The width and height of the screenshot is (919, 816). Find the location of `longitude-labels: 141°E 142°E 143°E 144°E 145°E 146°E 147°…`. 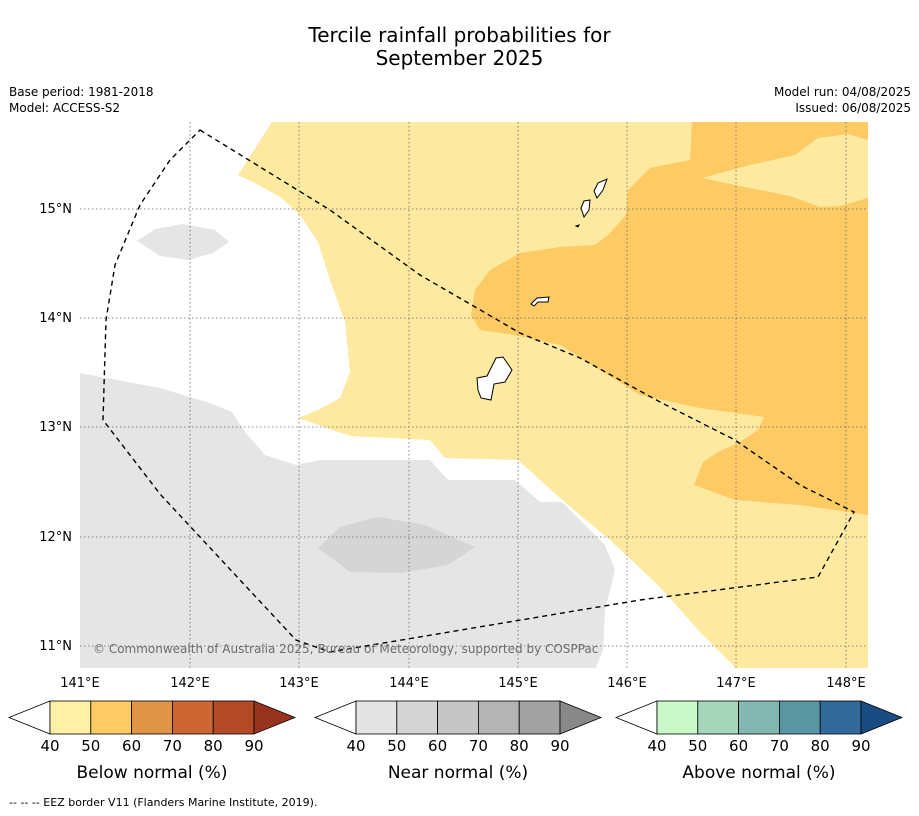

longitude-labels: 141°E 142°E 143°E 144°E 145°E 146°E 147°… is located at coordinates (463, 683).